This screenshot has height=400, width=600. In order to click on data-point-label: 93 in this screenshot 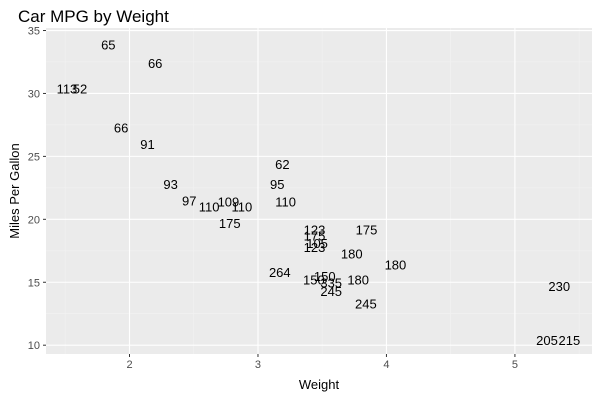, I will do `click(170, 184)`.